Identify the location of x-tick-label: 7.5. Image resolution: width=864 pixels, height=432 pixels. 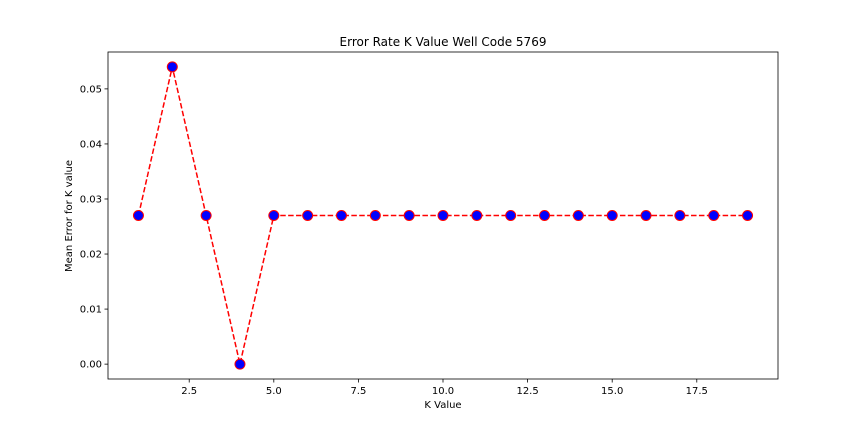
(358, 391).